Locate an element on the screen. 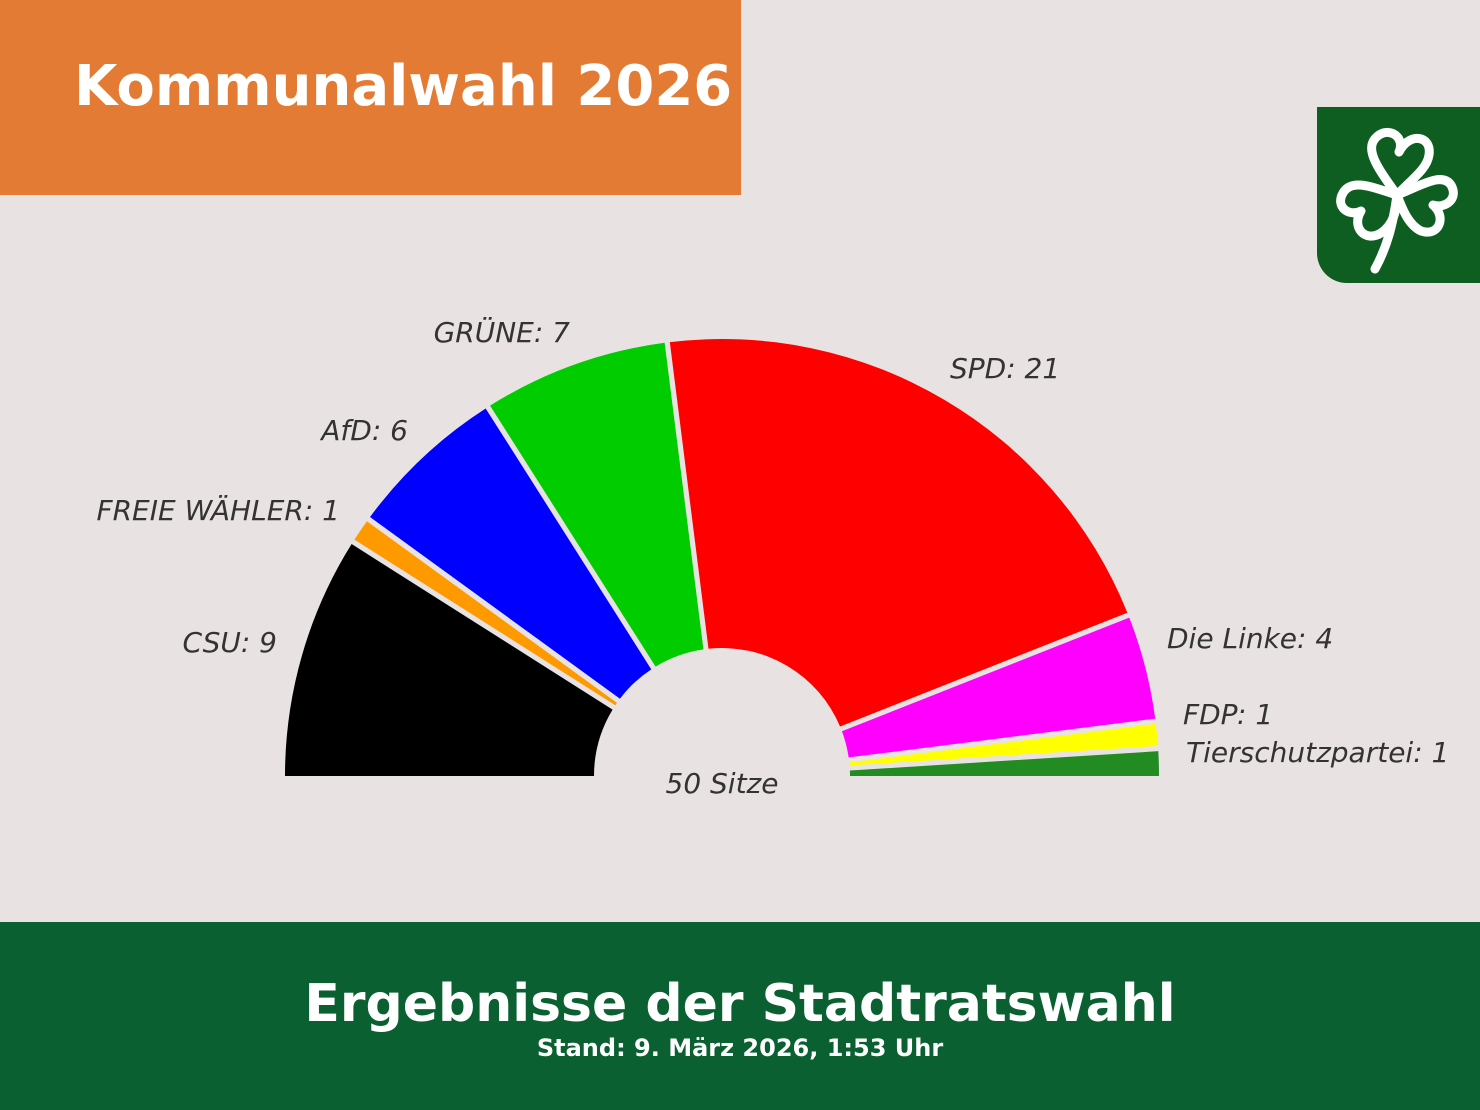 This screenshot has height=1110, width=1480. label-fdp: FDP: 1 is located at coordinates (1228, 714).